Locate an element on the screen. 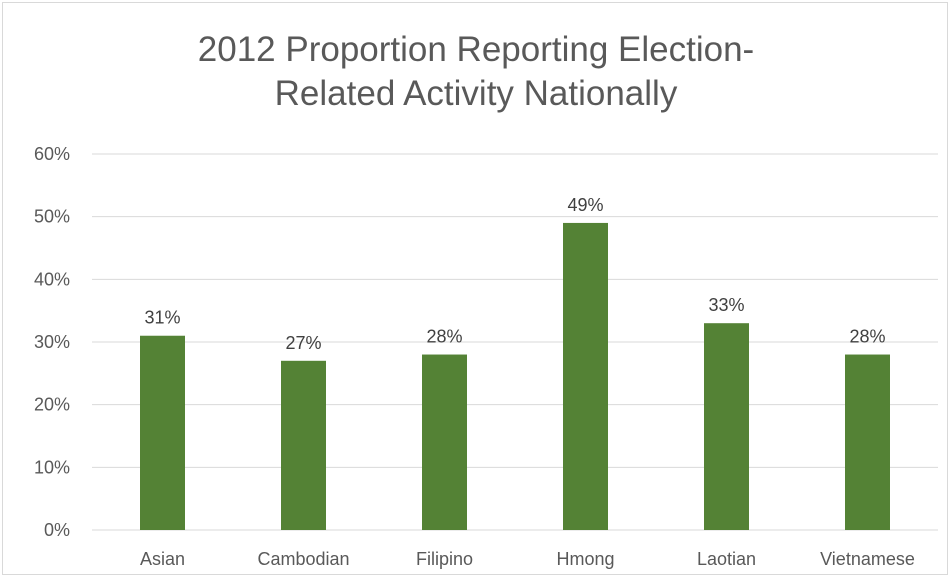  bar-hmong is located at coordinates (585, 376).